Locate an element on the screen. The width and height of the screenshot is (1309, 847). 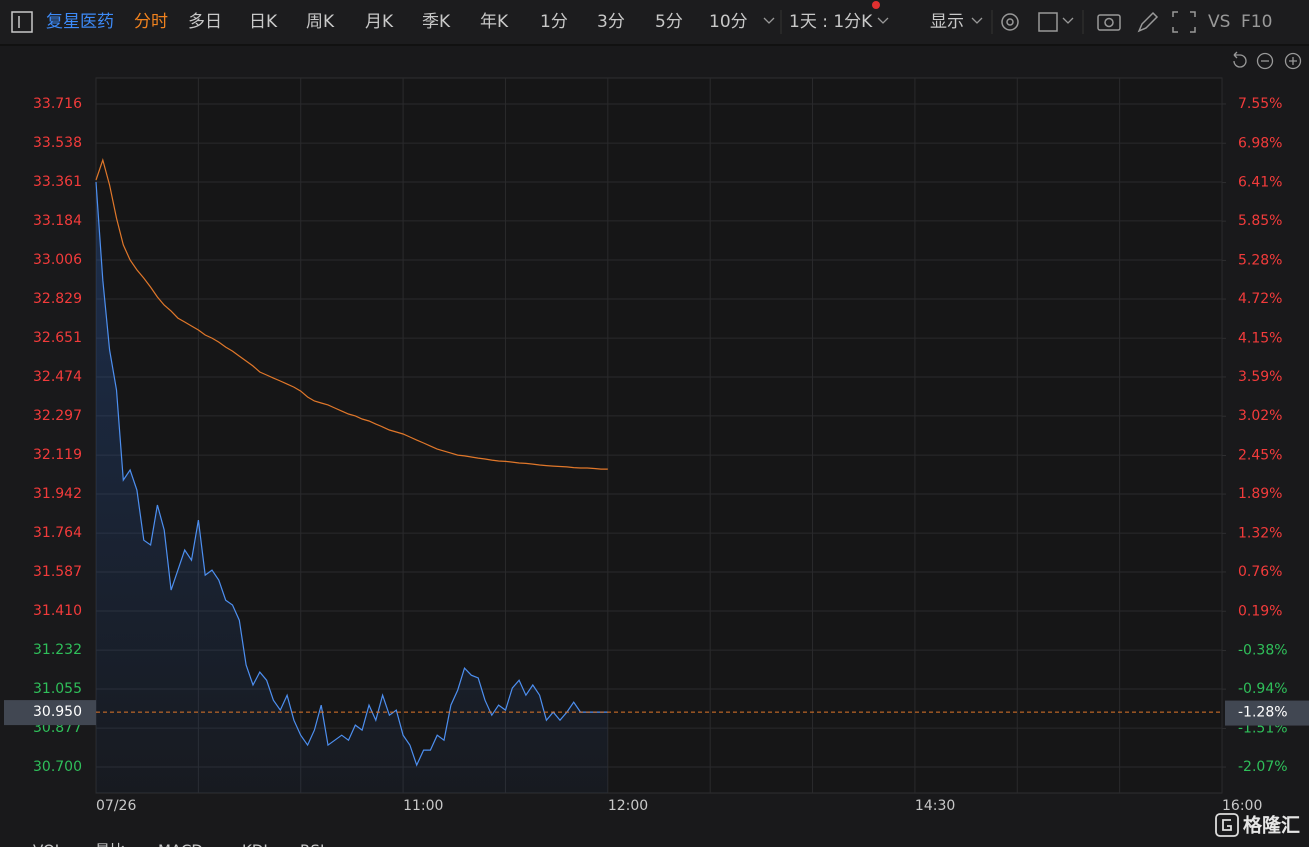
y2-tick-label: 3.59% is located at coordinates (1260, 377).